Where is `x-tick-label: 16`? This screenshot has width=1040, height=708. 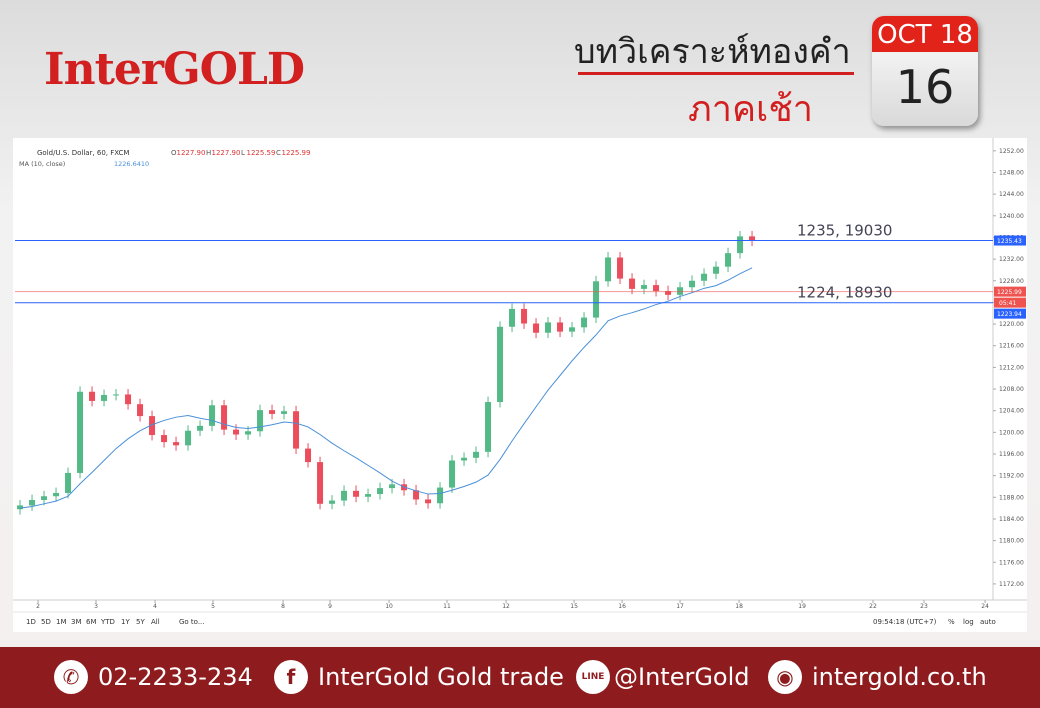
x-tick-label: 16 is located at coordinates (622, 606).